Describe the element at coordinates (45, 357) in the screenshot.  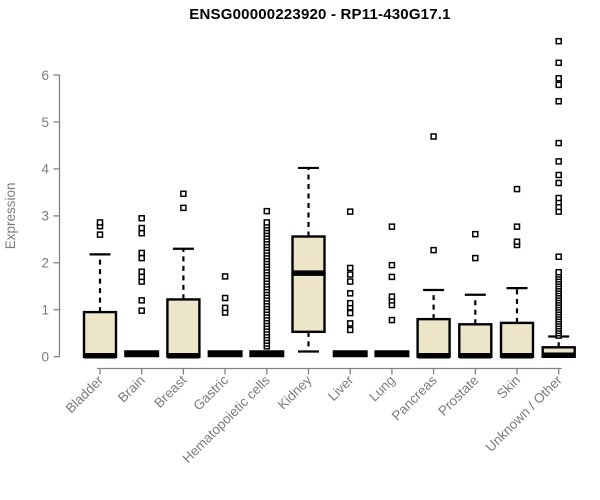
I see `y-tick-label: 0` at that location.